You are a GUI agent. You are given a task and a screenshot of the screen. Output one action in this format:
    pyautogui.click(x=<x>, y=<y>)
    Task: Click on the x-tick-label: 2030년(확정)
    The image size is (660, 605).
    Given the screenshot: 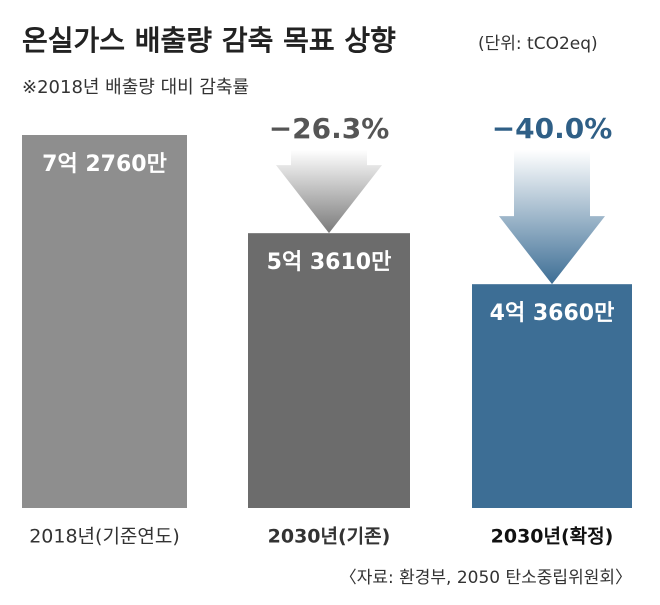 What is the action you would take?
    pyautogui.click(x=552, y=536)
    